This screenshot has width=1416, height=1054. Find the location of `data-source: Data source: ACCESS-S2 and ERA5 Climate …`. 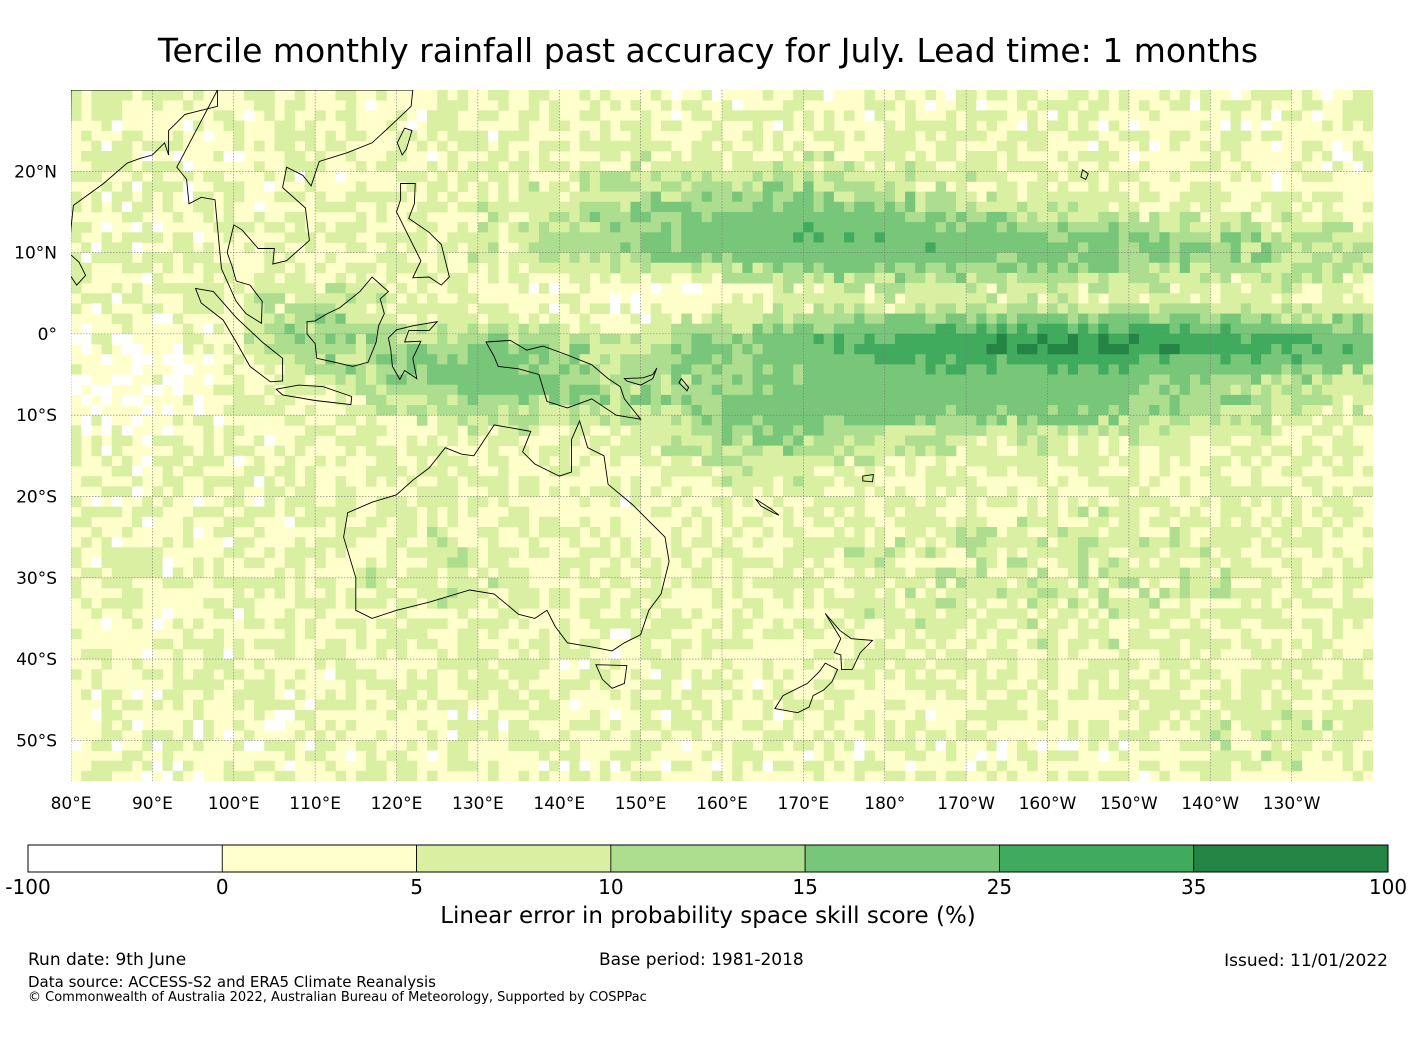

data-source: Data source: ACCESS-S2 and ERA5 Climate … is located at coordinates (232, 982).